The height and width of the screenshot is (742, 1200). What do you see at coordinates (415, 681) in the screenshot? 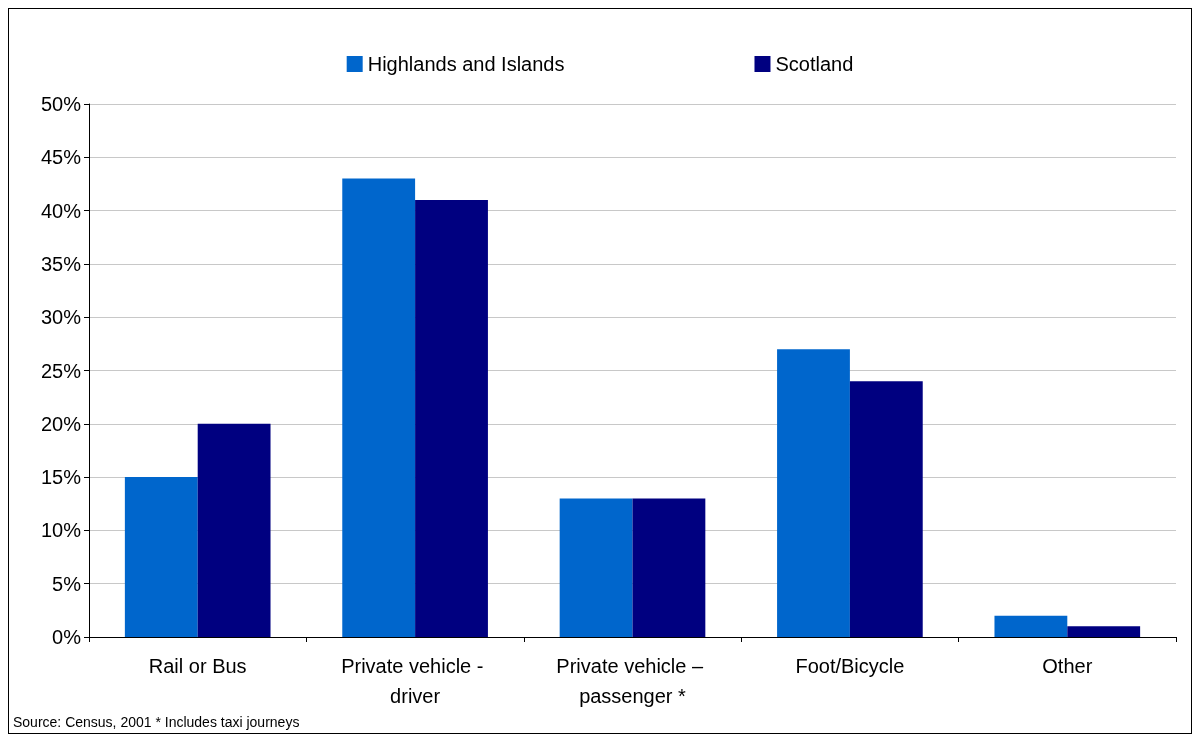
I see `x-tick-label: Private vehicle - driver` at bounding box center [415, 681].